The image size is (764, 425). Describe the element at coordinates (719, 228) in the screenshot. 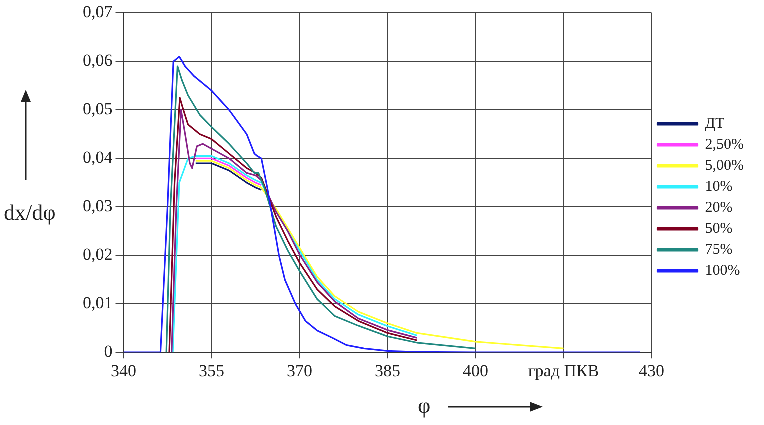

I see `legend-label: 50%` at that location.